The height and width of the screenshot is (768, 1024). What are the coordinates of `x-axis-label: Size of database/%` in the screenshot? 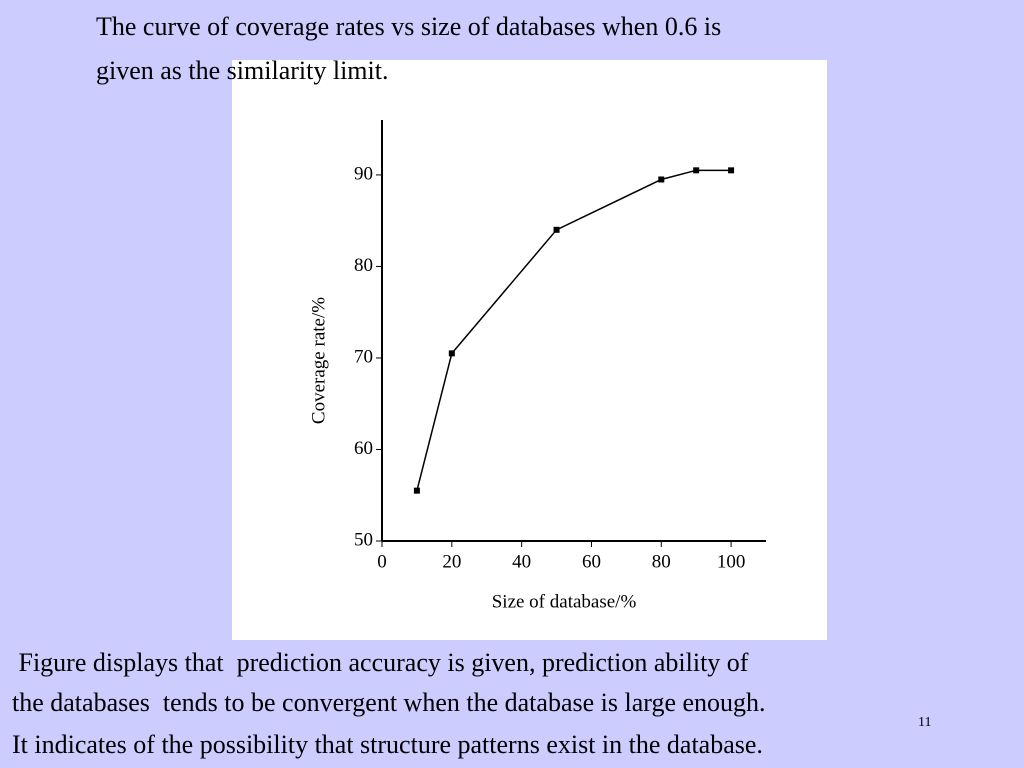 It's located at (564, 601).